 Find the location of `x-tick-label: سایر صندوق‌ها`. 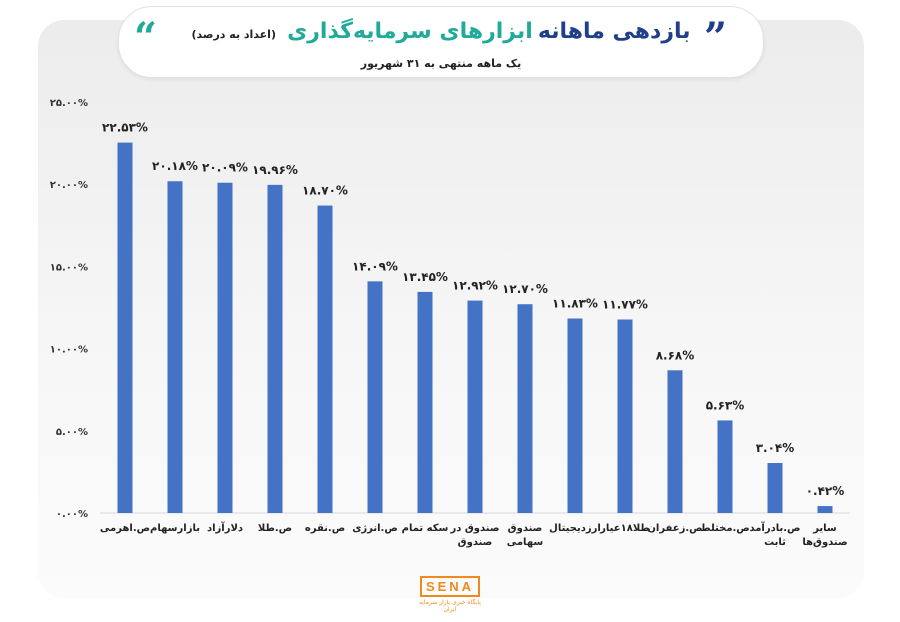

x-tick-label: سایر صندوق‌ها is located at coordinates (824, 535).